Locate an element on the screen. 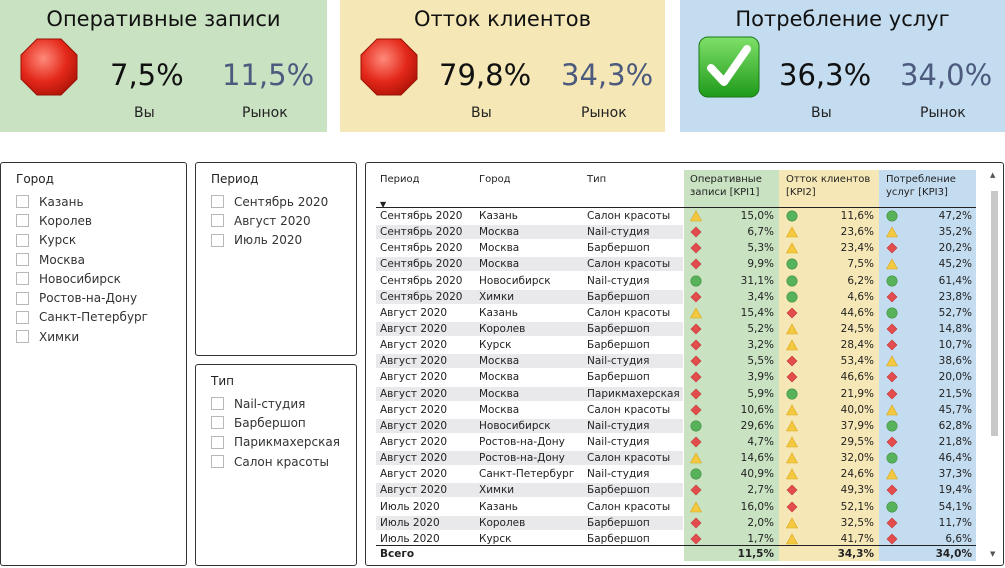 The image size is (1005, 568). header-city: Город is located at coordinates (495, 179).